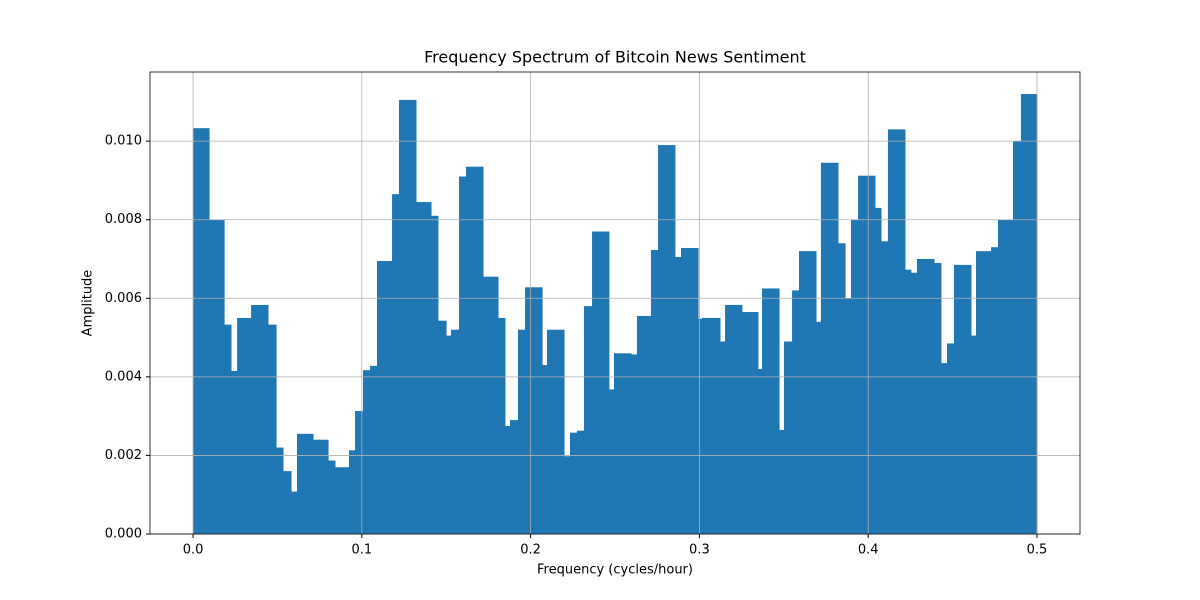 The width and height of the screenshot is (1200, 600). What do you see at coordinates (88, 303) in the screenshot?
I see `y-axis-label: Amplitude` at bounding box center [88, 303].